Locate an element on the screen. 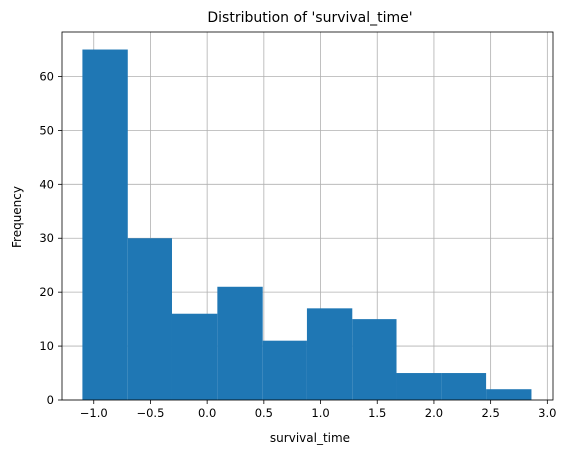 Image resolution: width=567 pixels, height=453 pixels. x-axis-ticks: −1.0 −0.5 0.0 0.5 1.0 1.5 2.0 2.5 3.0 is located at coordinates (318, 410).